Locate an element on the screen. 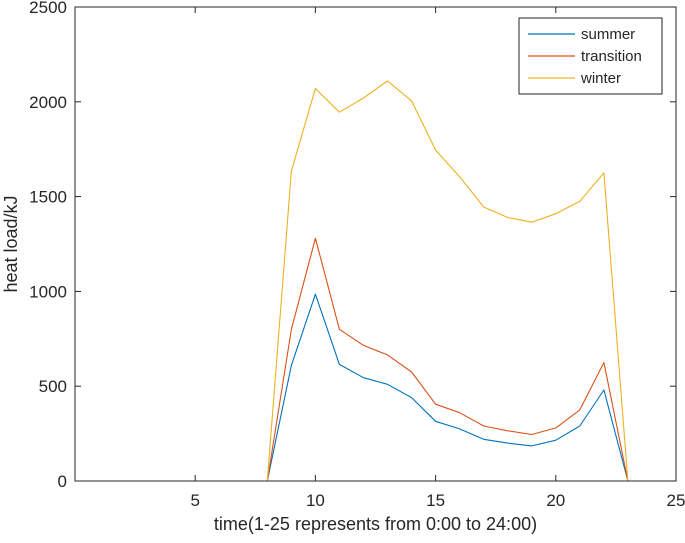 The image size is (685, 543). y-axis-title: heat load/kJ is located at coordinates (11, 243).